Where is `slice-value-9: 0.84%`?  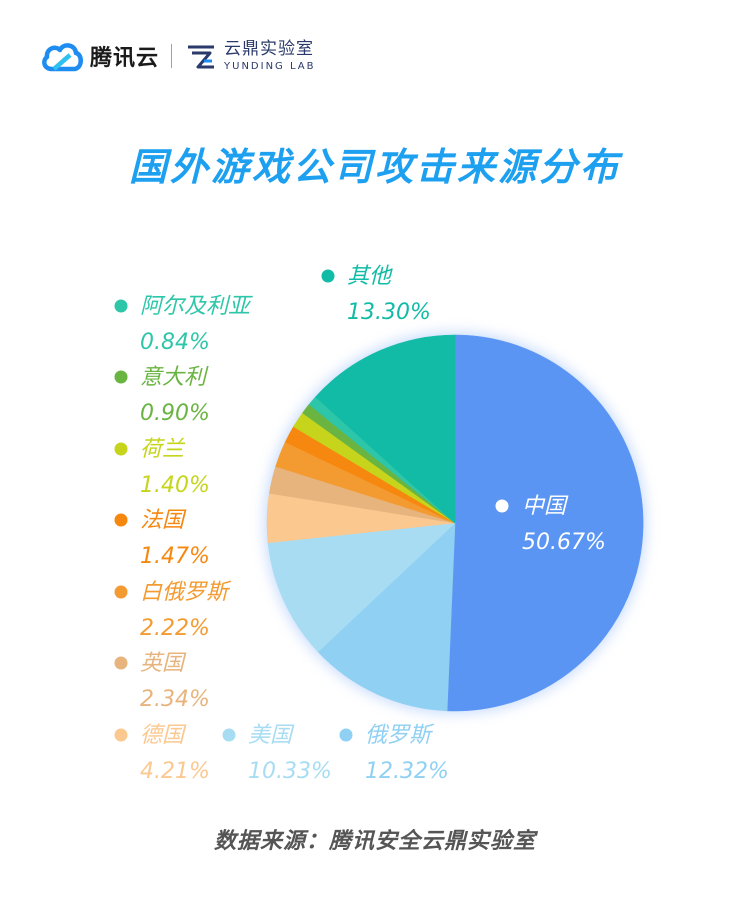 slice-value-9: 0.84% is located at coordinates (175, 342).